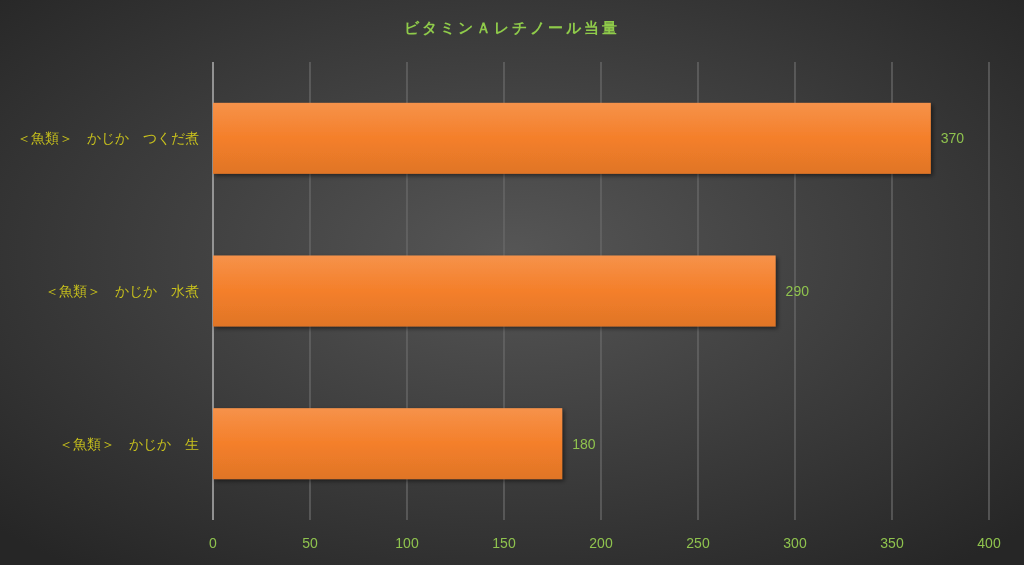 This screenshot has width=1024, height=565. Describe the element at coordinates (989, 543) in the screenshot. I see `x-tick-label: 400` at that location.